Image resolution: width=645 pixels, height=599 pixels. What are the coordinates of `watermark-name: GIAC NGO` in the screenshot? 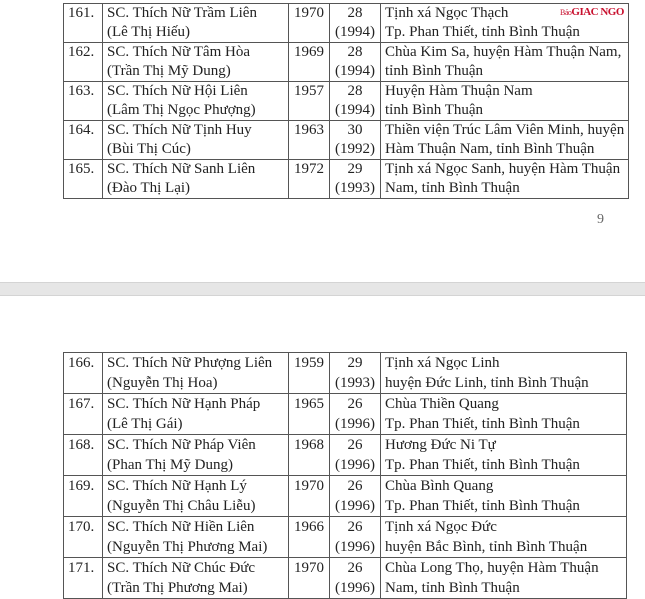 It's located at (597, 12).